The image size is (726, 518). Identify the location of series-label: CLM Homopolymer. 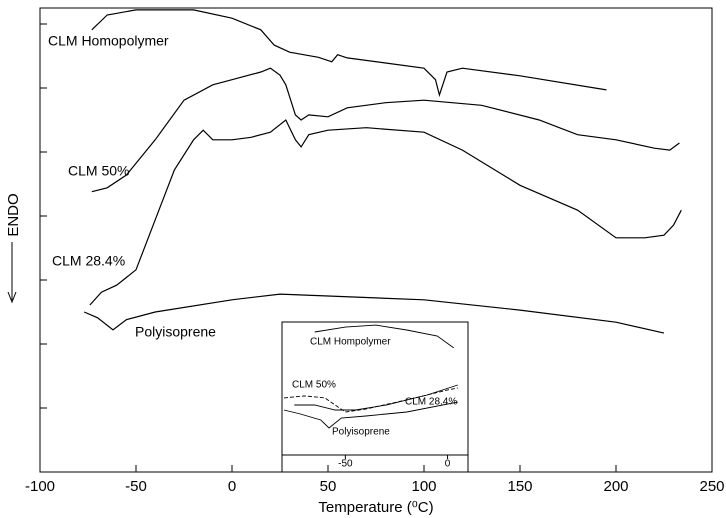
(108, 41).